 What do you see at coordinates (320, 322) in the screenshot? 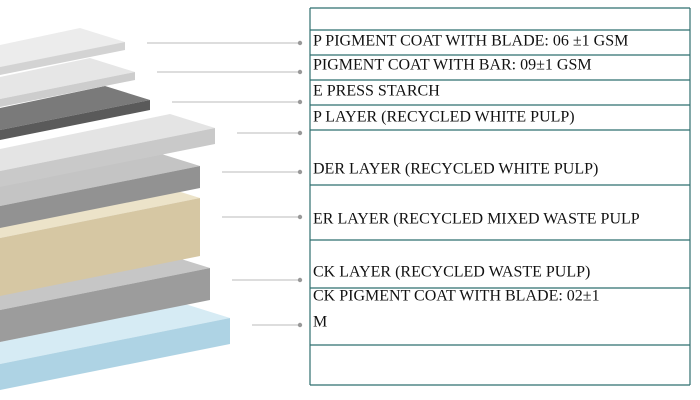
I see `layer-label: M` at bounding box center [320, 322].